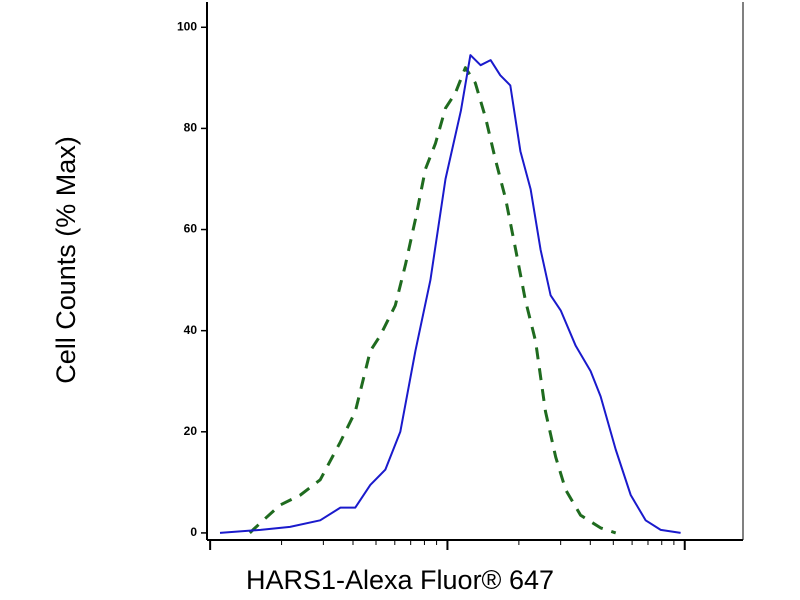 The height and width of the screenshot is (600, 800). Describe the element at coordinates (191, 128) in the screenshot. I see `y-tick-label: 80` at that location.